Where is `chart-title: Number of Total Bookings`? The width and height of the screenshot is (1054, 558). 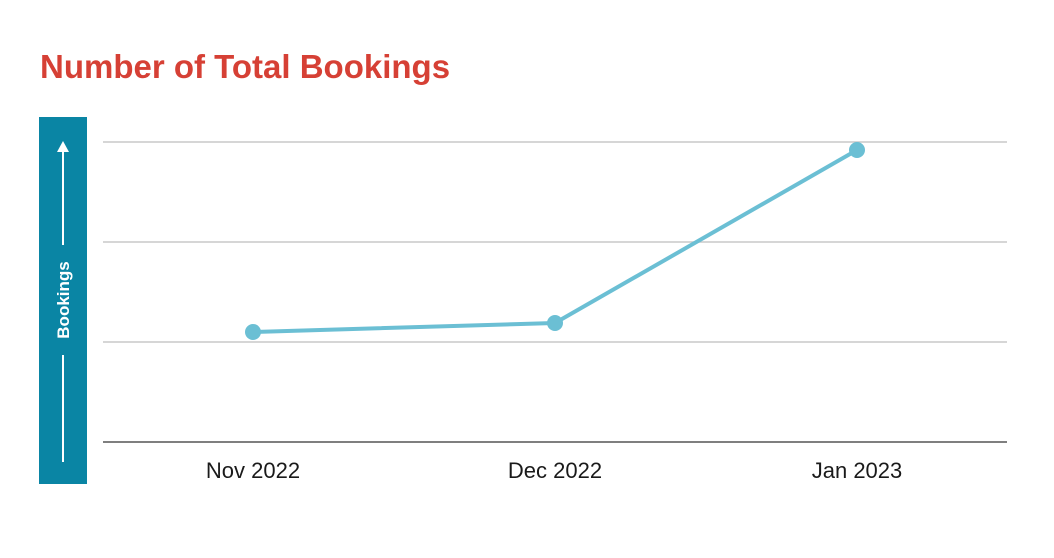
chart-title: Number of Total Bookings is located at coordinates (245, 66).